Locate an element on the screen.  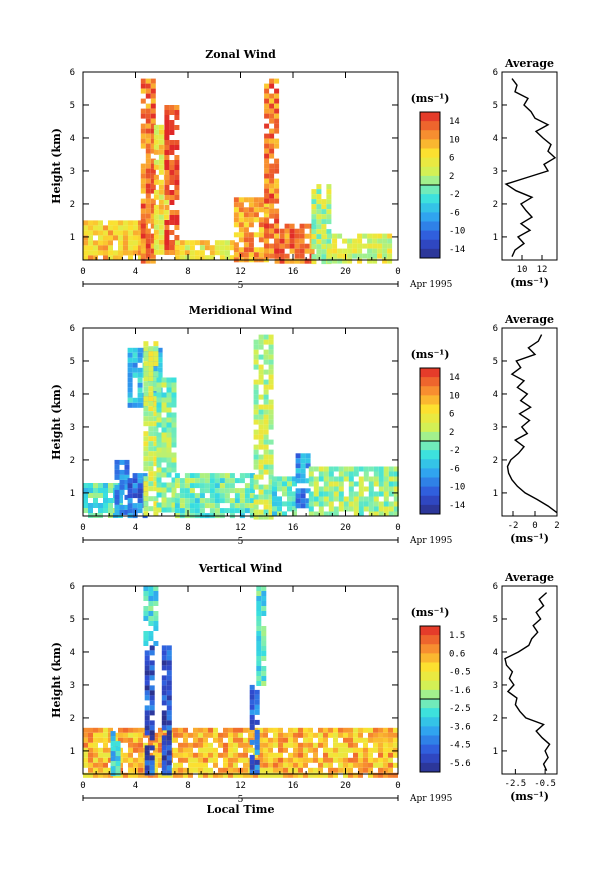
profile-y-tick-label: 2 is located at coordinates (495, 461).